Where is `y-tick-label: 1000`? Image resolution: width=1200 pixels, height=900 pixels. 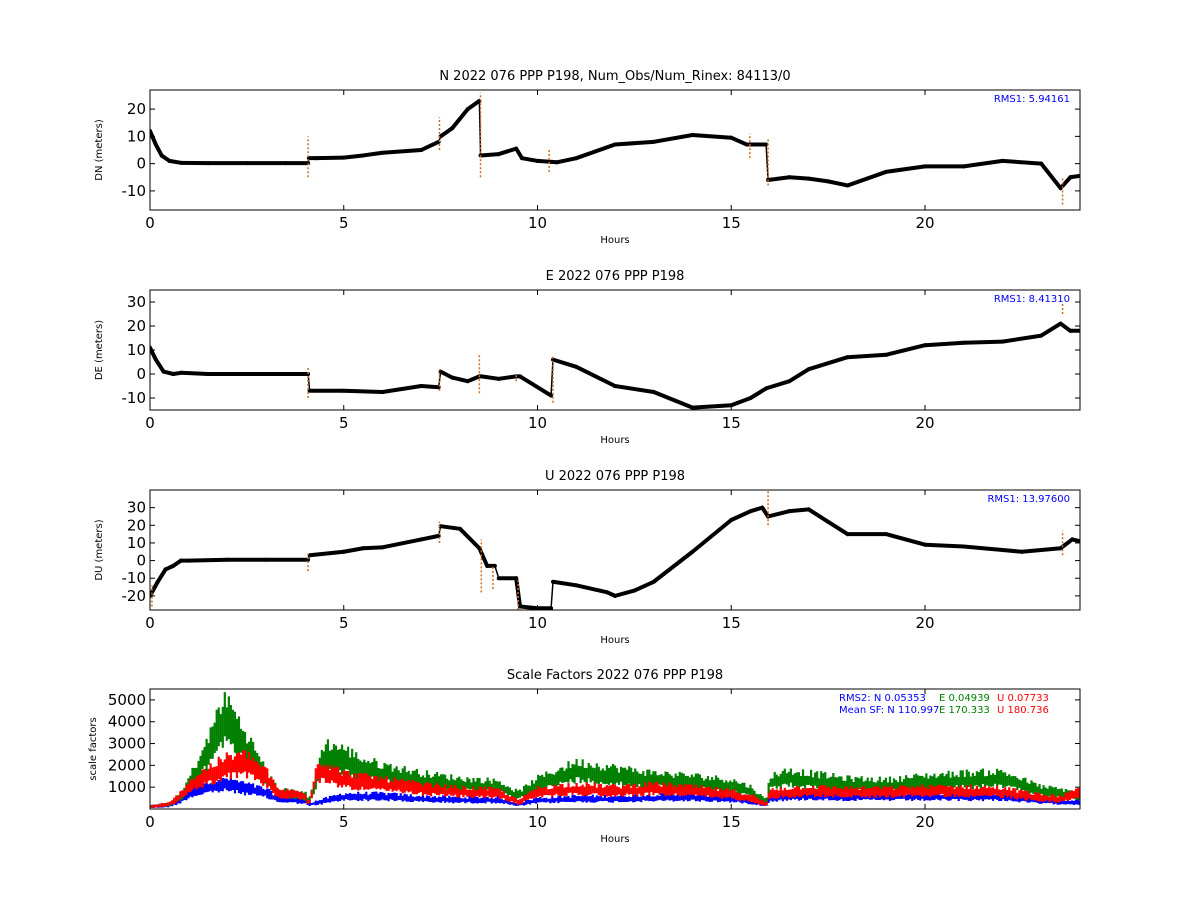
y-tick-label: 1000 is located at coordinates (127, 787).